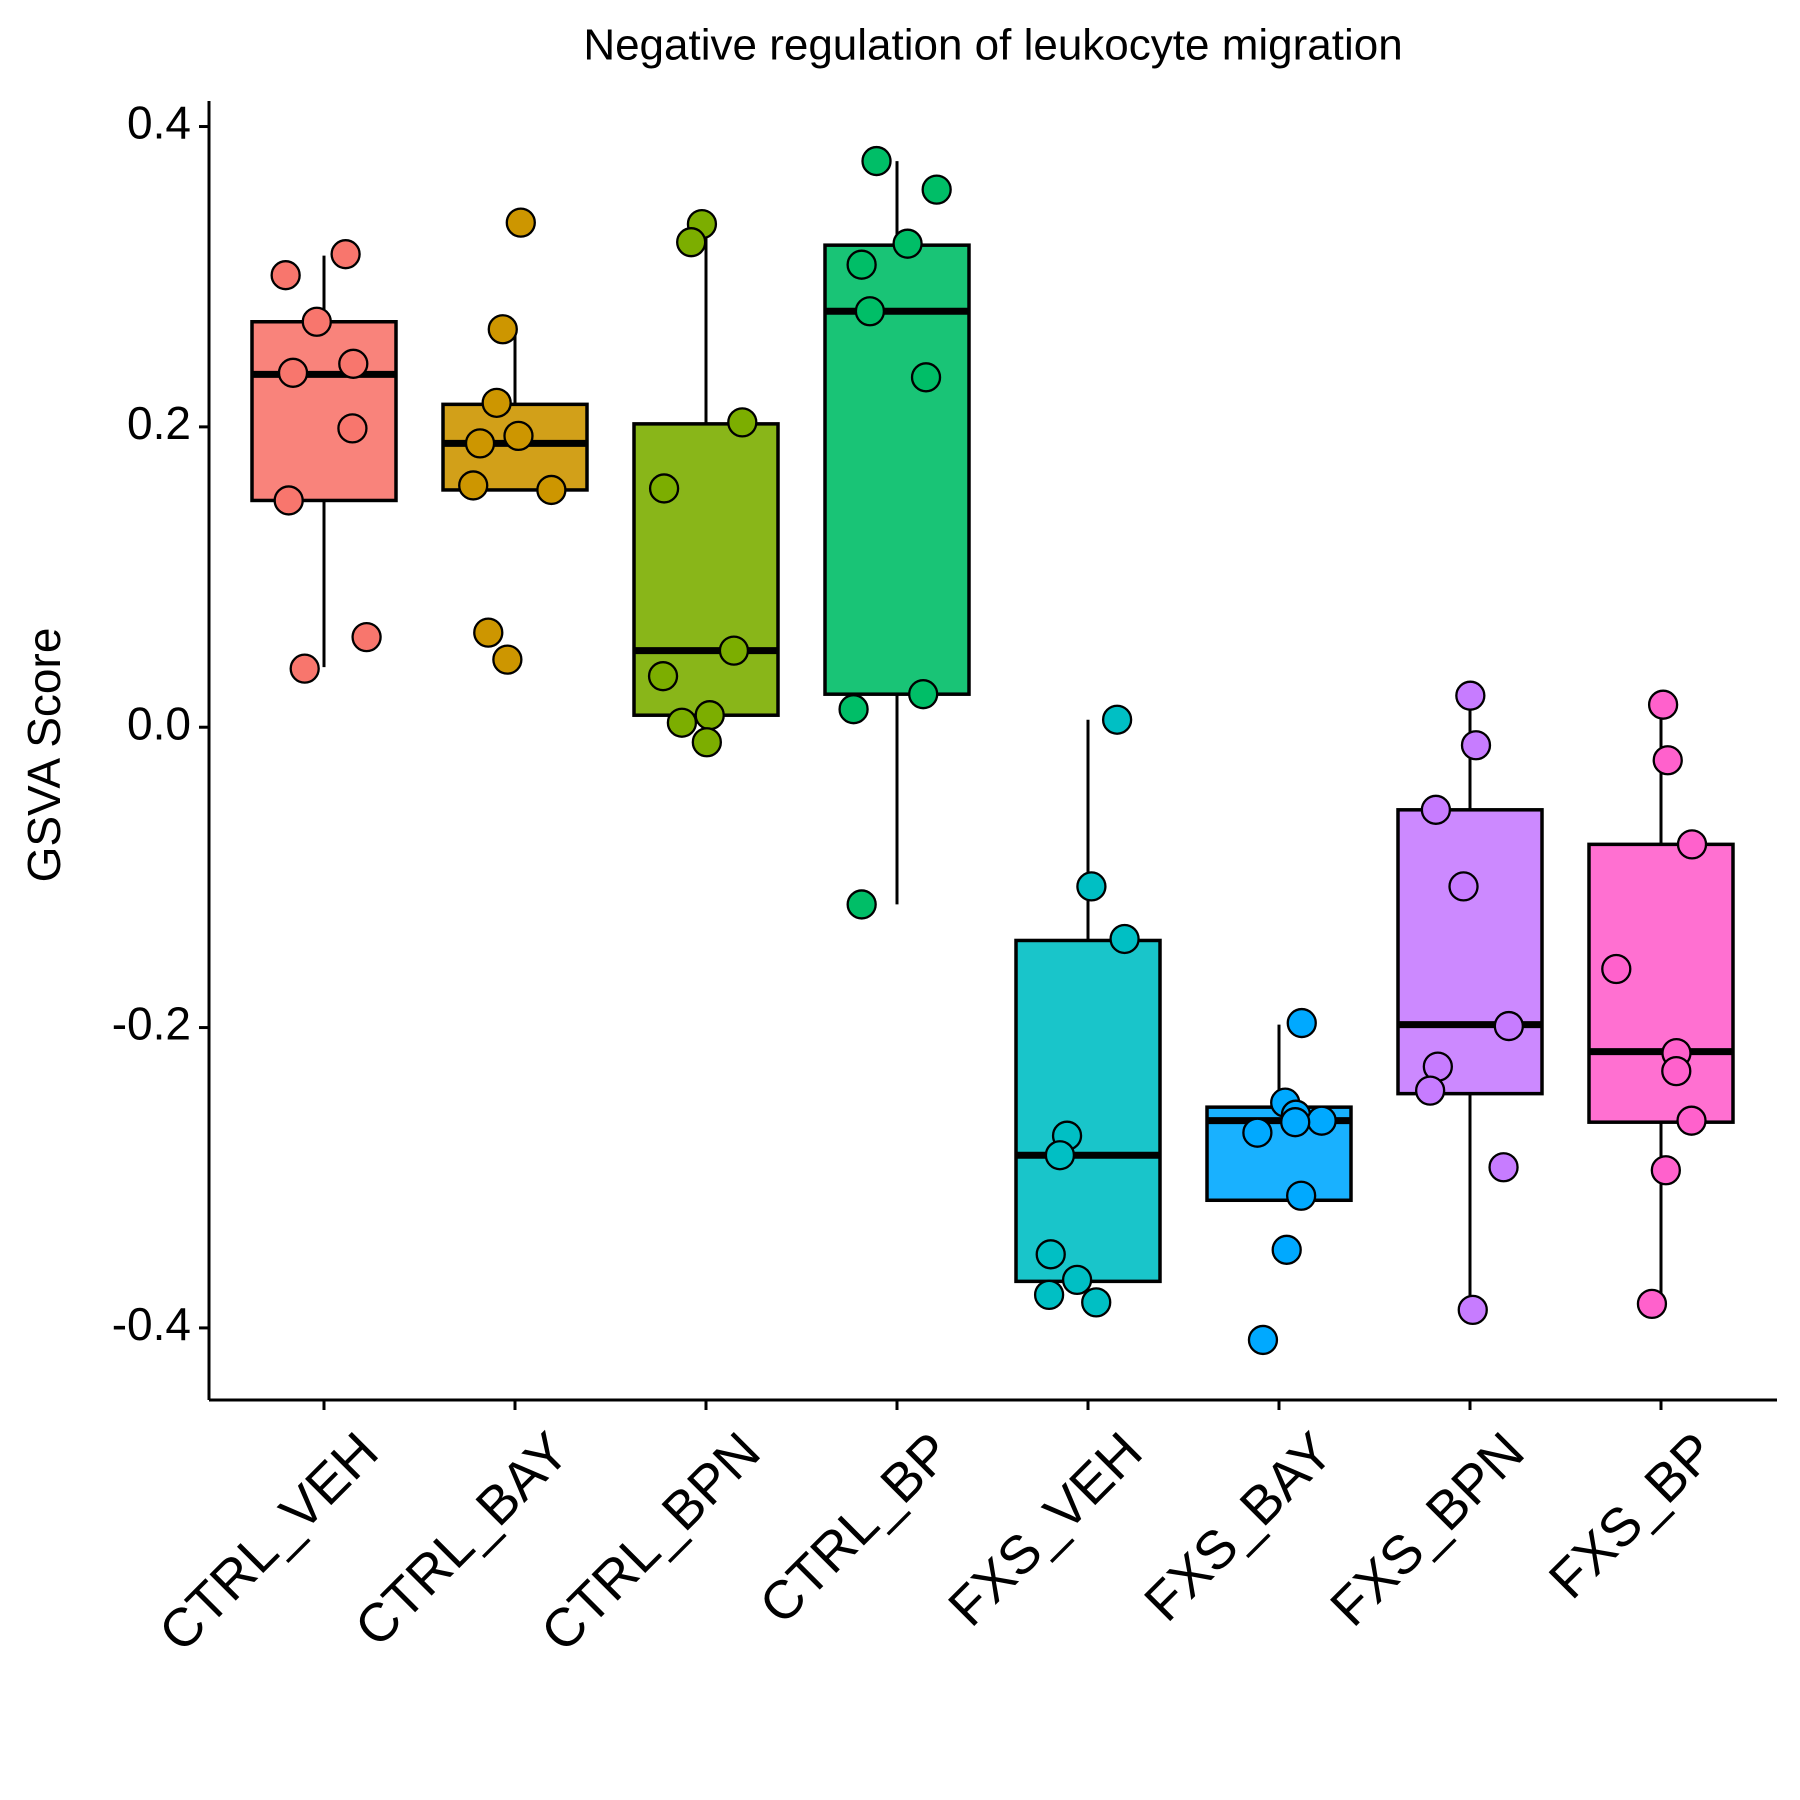  What do you see at coordinates (269, 1542) in the screenshot?
I see `x-tick-label: CTRL_VEH` at bounding box center [269, 1542].